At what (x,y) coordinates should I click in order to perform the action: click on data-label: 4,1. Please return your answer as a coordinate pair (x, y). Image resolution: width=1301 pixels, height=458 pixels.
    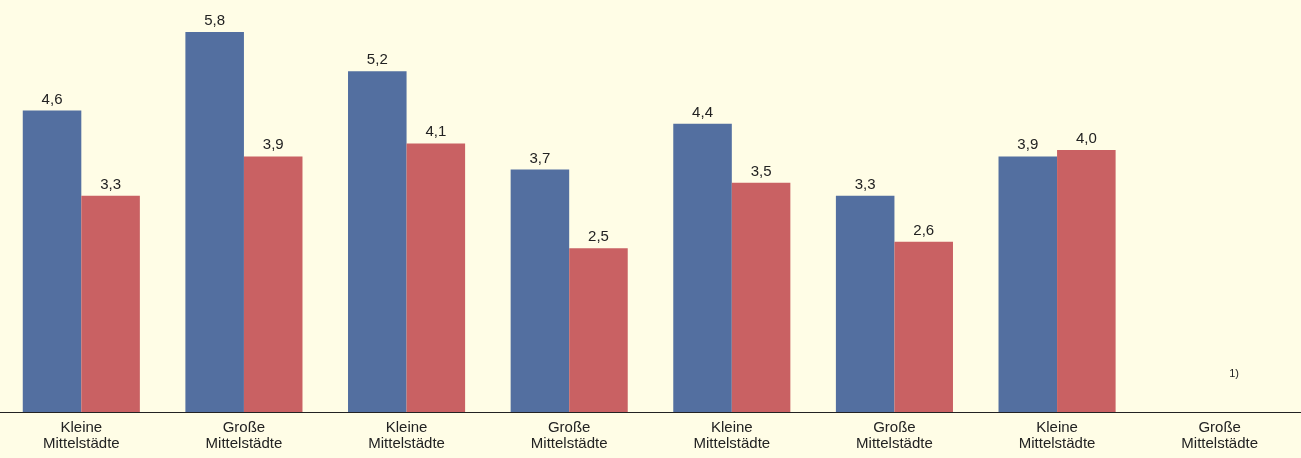
    Looking at the image, I should click on (436, 131).